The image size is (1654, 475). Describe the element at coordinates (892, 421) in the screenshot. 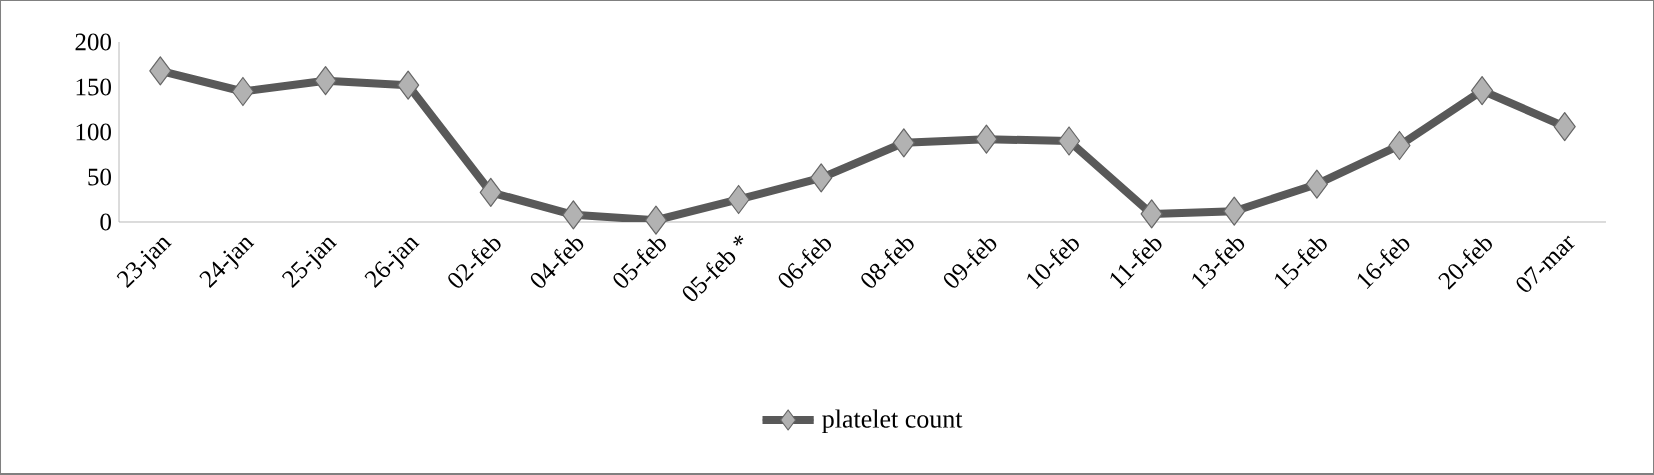

I see `legend-label: platelet count` at that location.